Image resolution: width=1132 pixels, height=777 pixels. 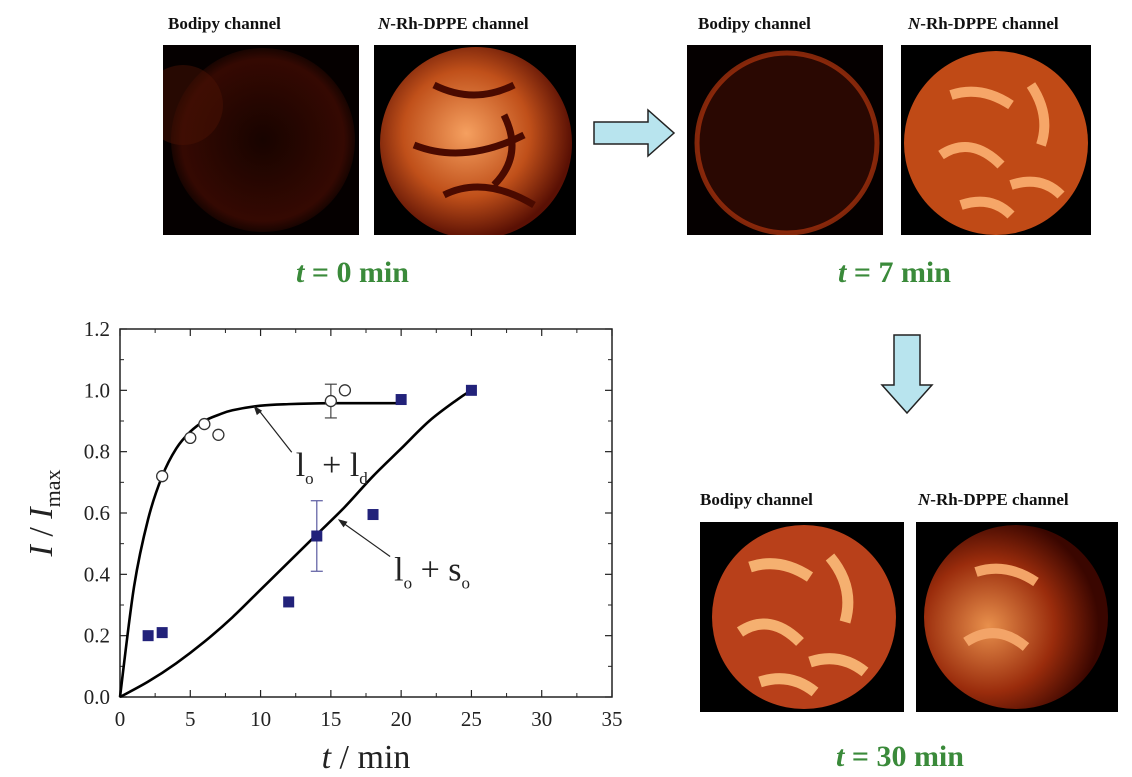 I want to click on panel2-rh-image, so click(x=996, y=140).